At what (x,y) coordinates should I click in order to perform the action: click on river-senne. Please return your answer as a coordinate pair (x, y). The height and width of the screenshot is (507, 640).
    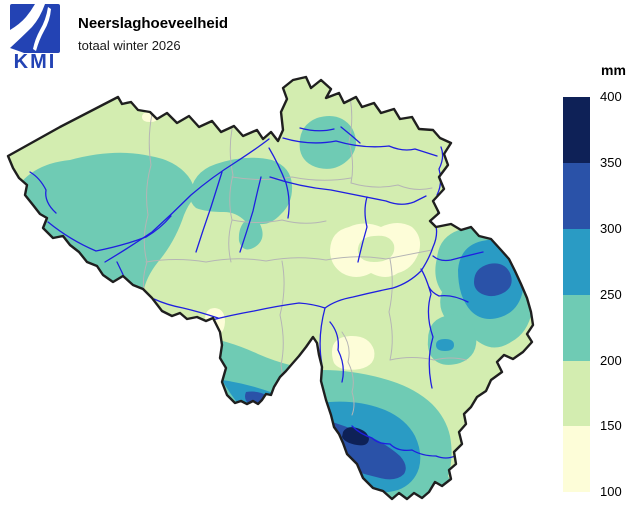
    Looking at the image, I should click on (250, 214).